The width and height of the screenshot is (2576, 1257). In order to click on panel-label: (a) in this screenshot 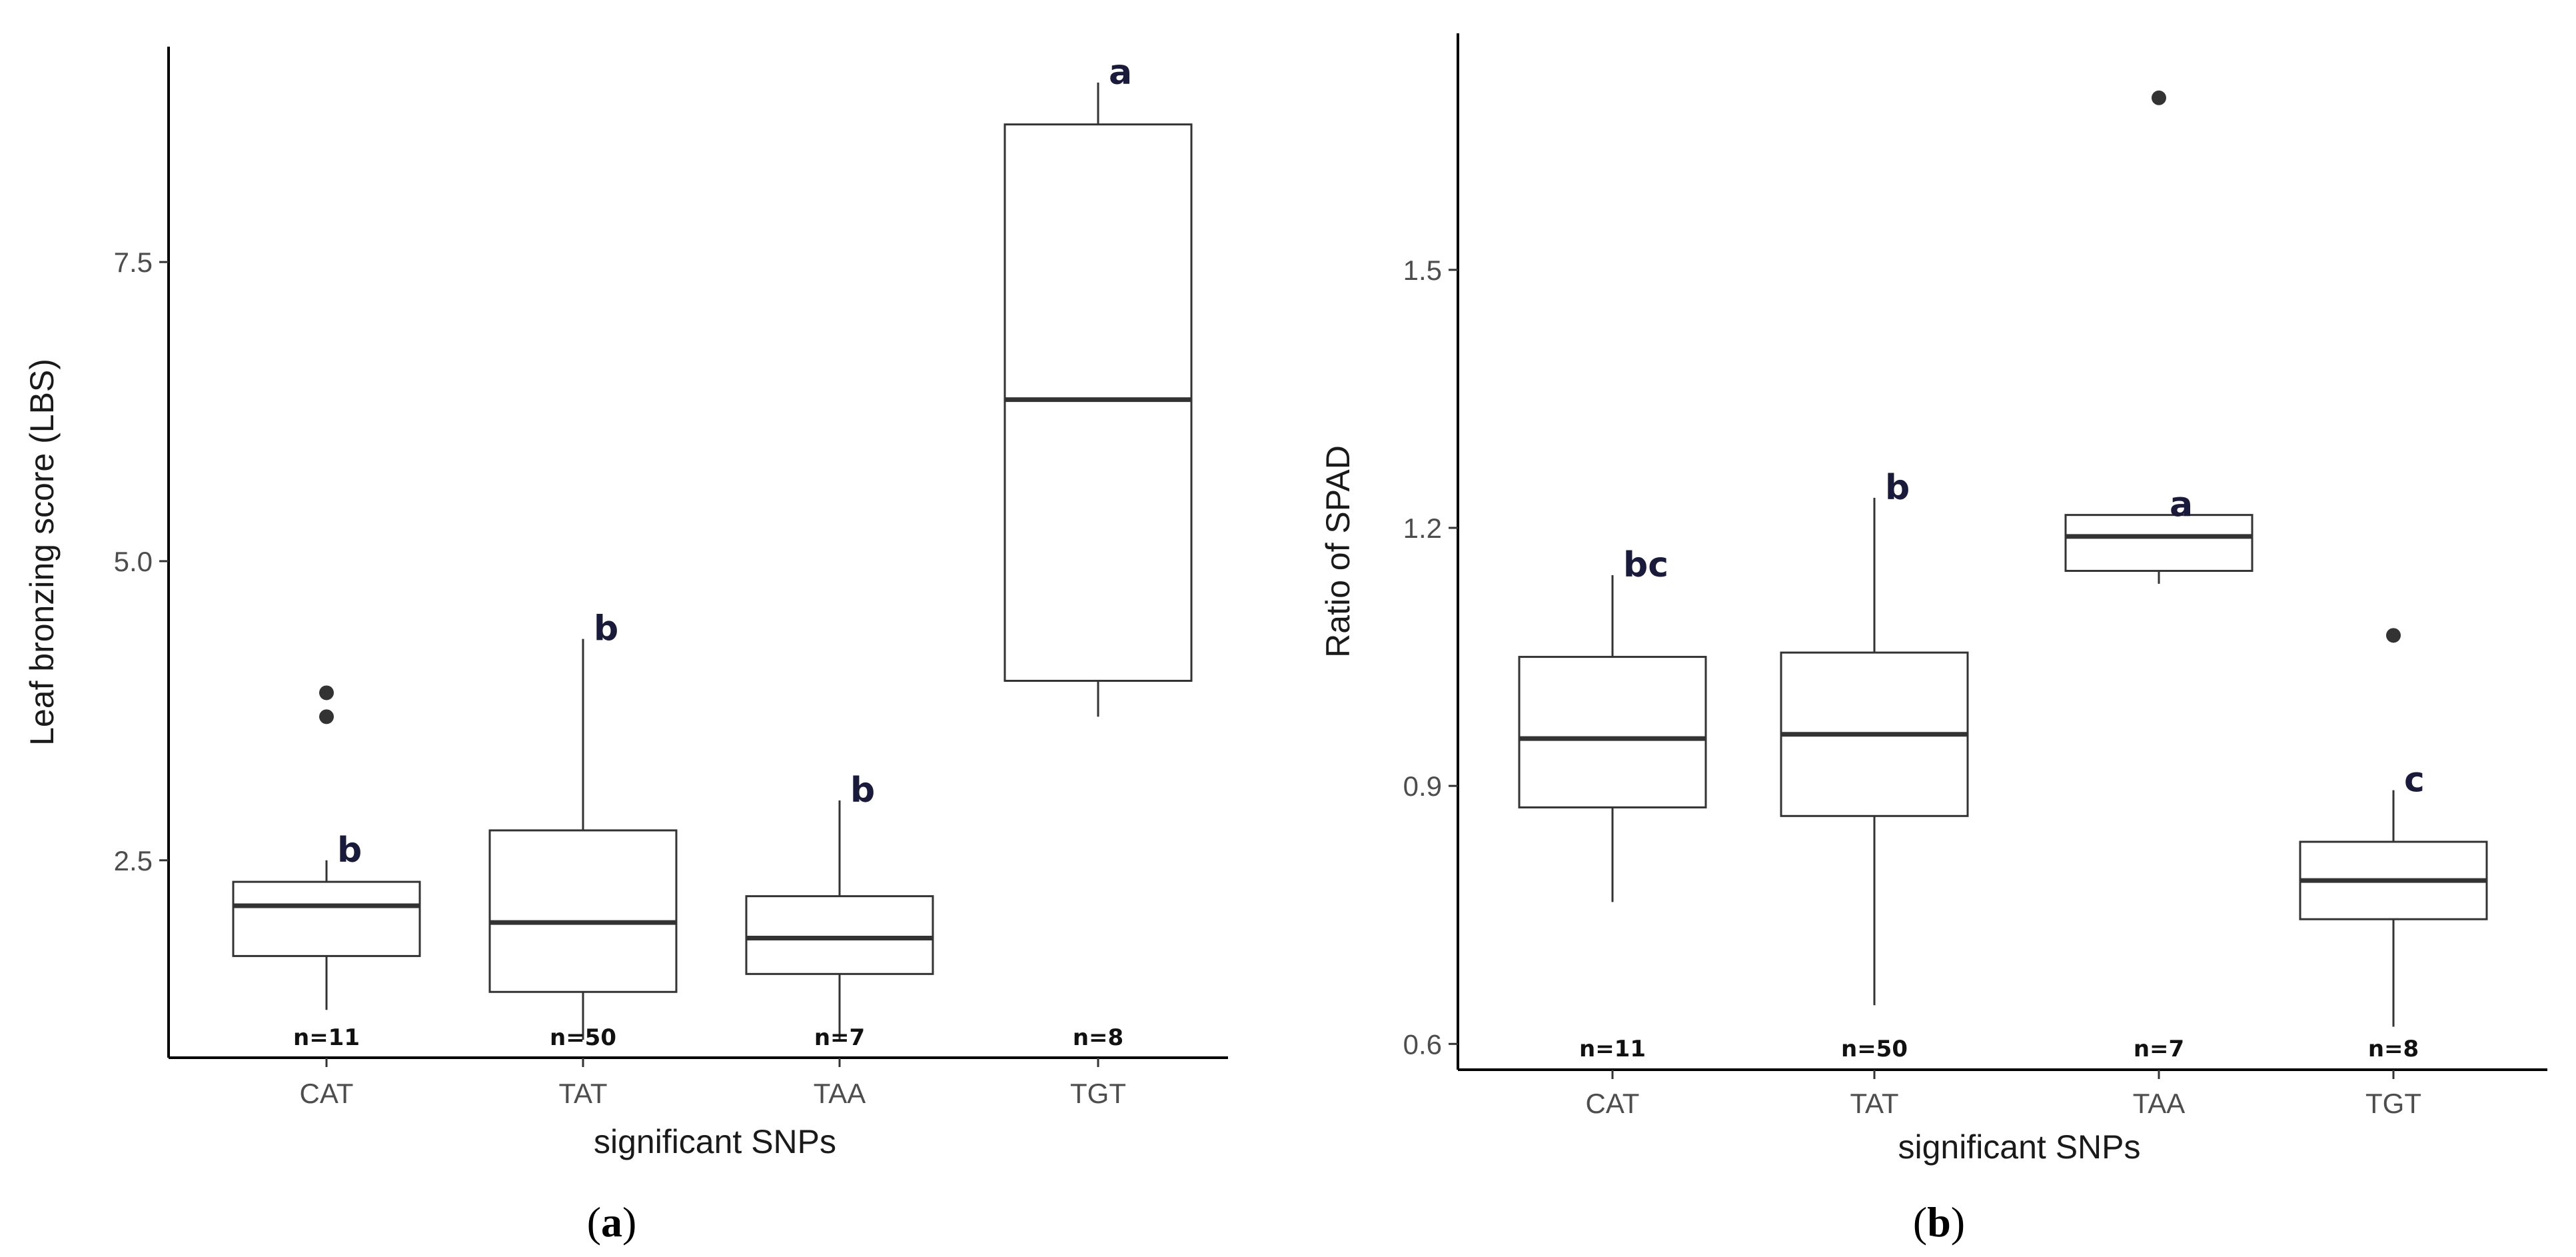, I will do `click(612, 1222)`.